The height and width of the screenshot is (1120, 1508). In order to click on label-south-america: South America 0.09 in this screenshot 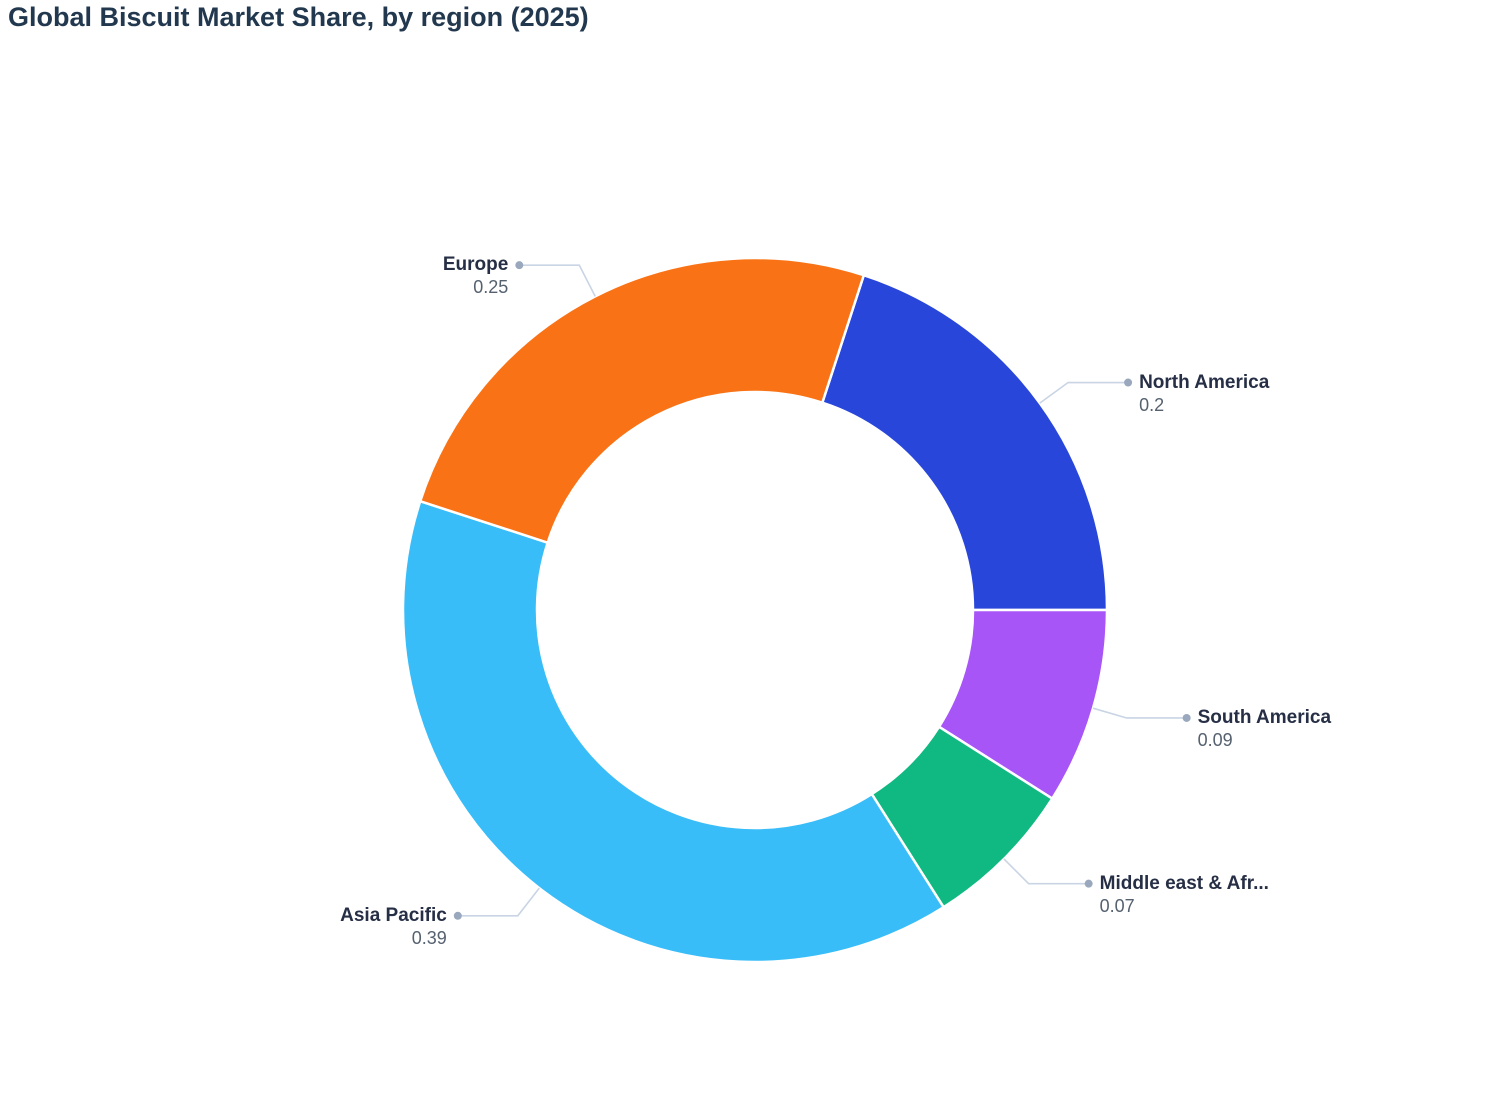, I will do `click(1264, 729)`.